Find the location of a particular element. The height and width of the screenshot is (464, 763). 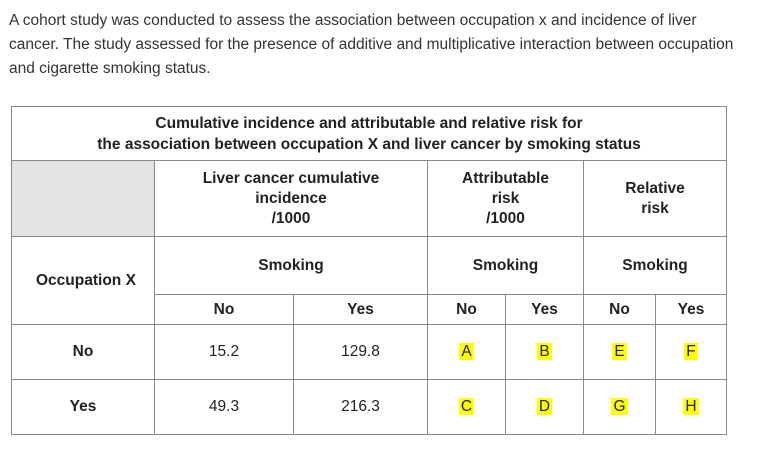

table-row: Yes 49.3 216.3 C D G H is located at coordinates (369, 407).